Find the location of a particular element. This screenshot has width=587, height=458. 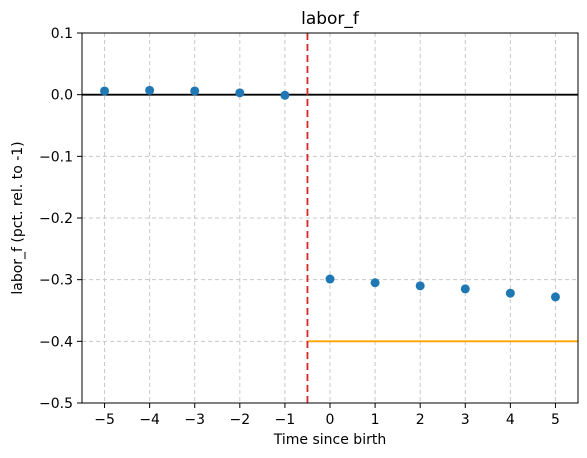

y-tick-label: −0.4 is located at coordinates (56, 342).